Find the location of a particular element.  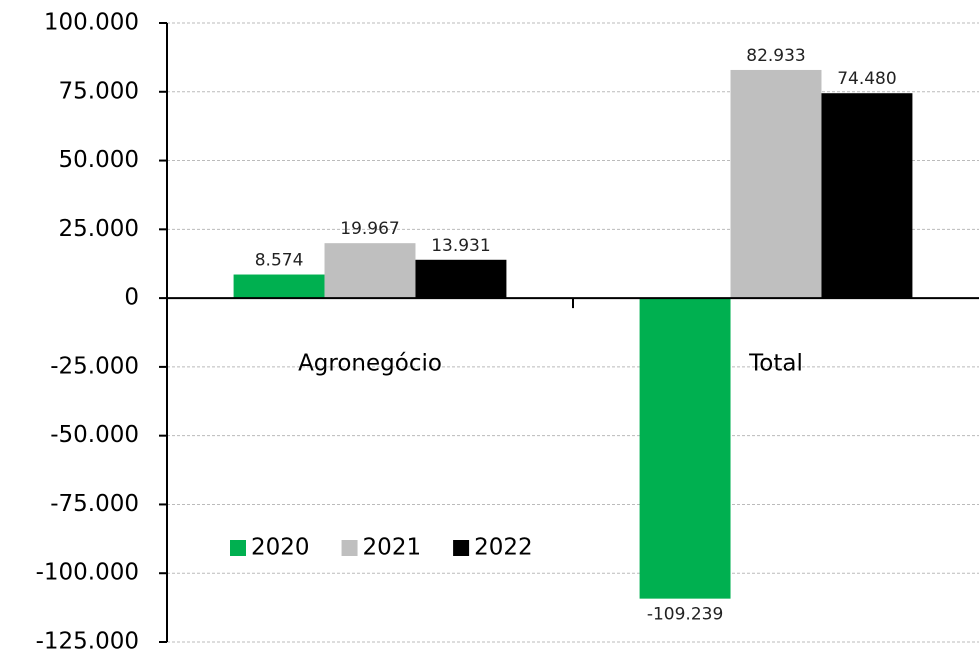

y-tick-label: 100.000 is located at coordinates (91, 23).